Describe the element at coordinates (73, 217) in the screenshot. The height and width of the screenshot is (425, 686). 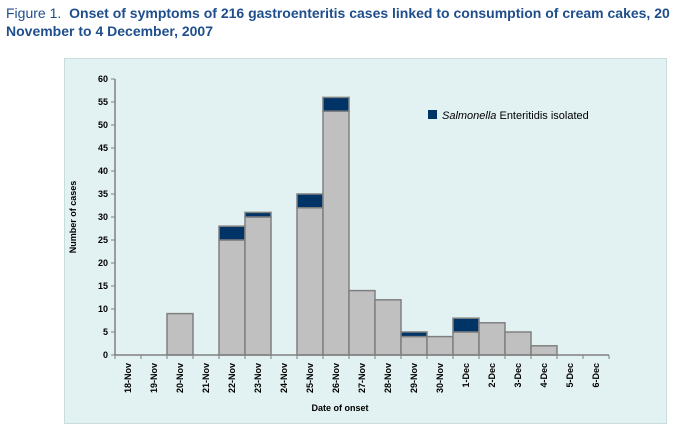
I see `y-axis-title: Number of cases` at that location.